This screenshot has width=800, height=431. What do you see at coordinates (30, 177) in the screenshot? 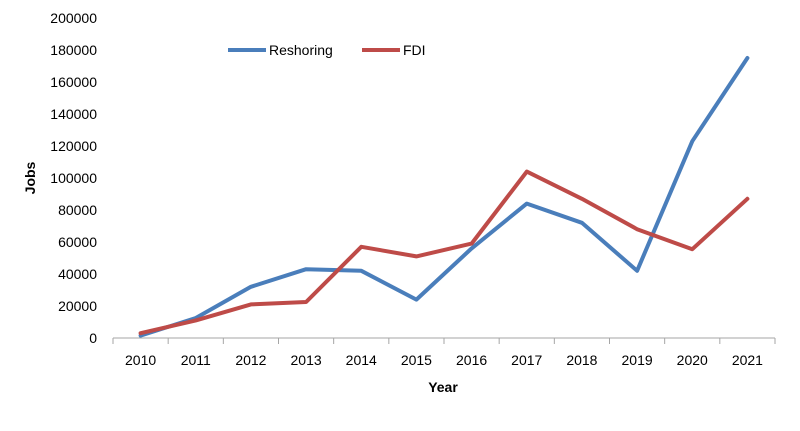
I see `y-axis-title: Jobs` at bounding box center [30, 177].